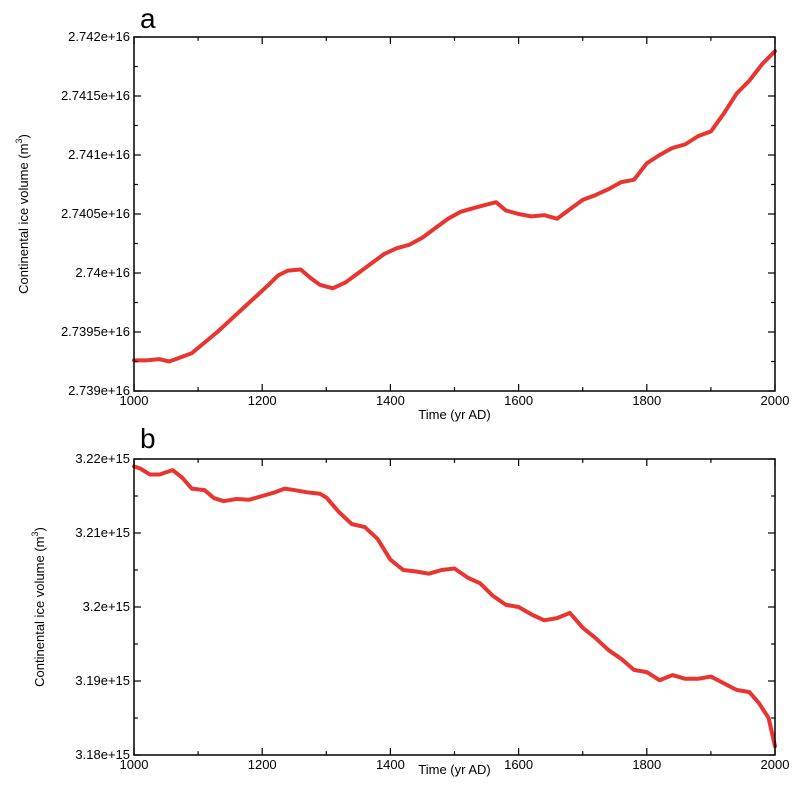 The image size is (801, 785). I want to click on y-tick-label: 2.7405e+16, so click(95, 213).